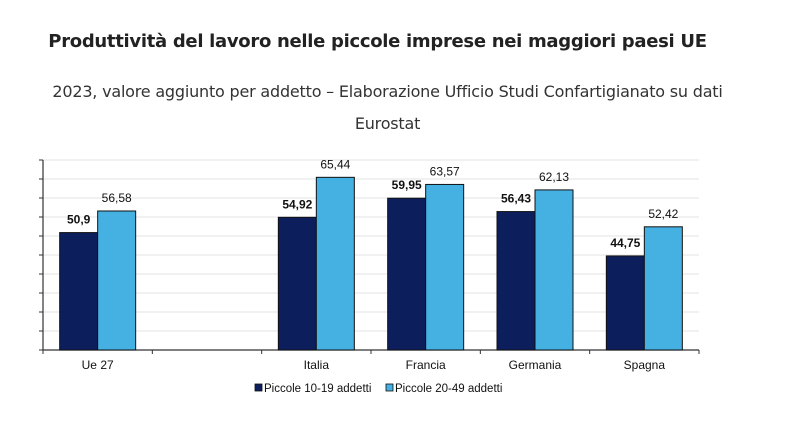  Describe the element at coordinates (645, 365) in the screenshot. I see `x-tick-label: Spagna` at that location.